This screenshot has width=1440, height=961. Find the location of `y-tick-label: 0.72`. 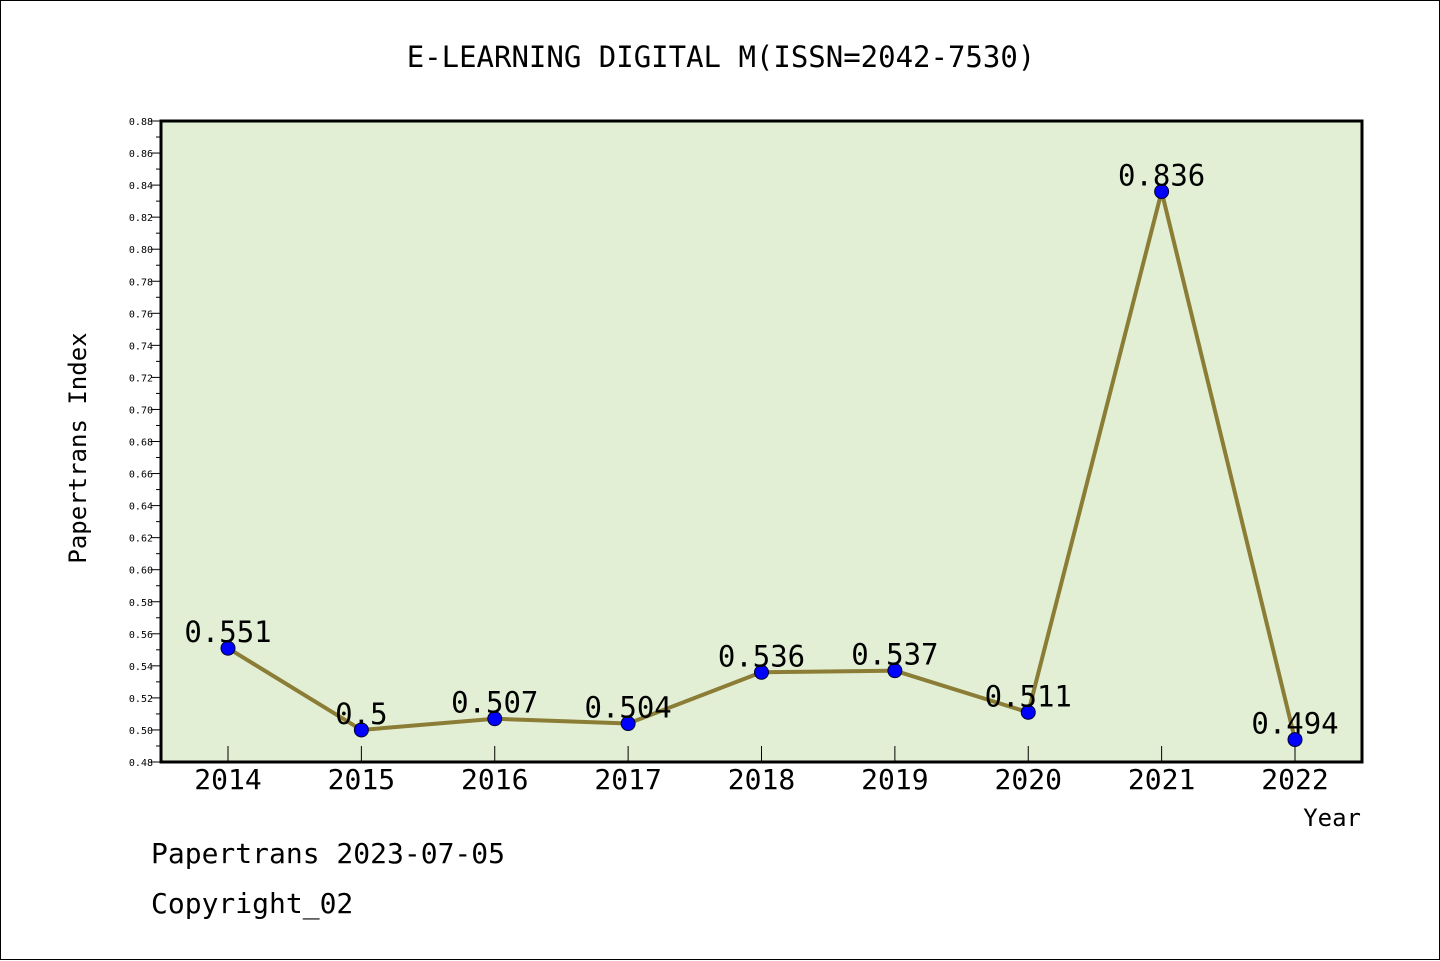

y-tick-label: 0.72 is located at coordinates (141, 378).